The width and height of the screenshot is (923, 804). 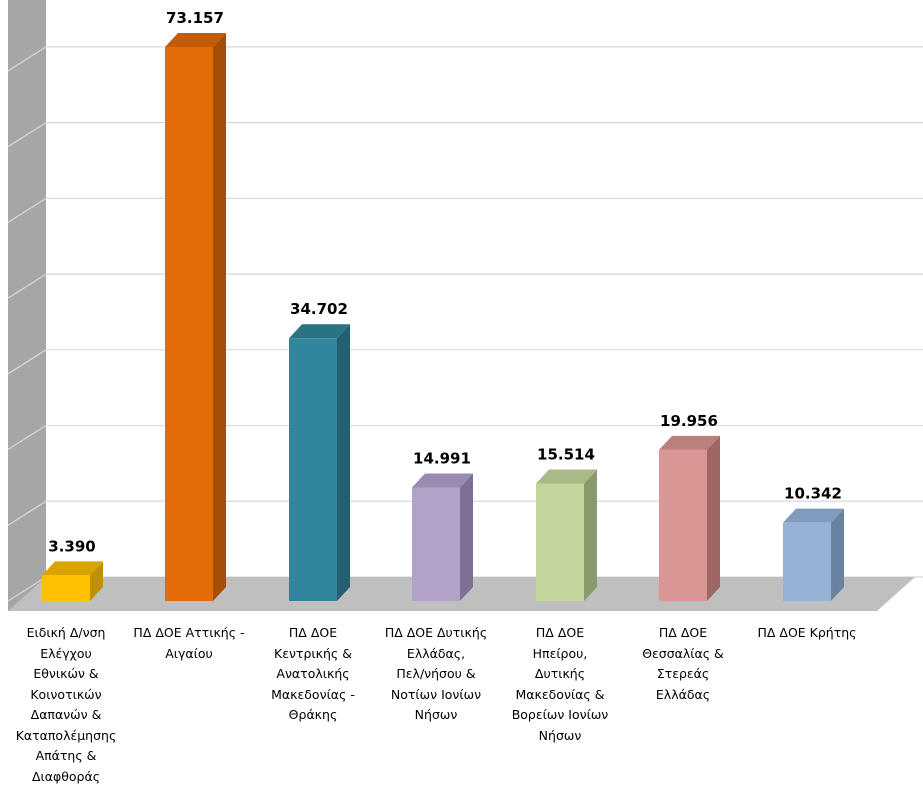 What do you see at coordinates (66, 673) in the screenshot?
I see `category-label-line: Εθνικών &` at bounding box center [66, 673].